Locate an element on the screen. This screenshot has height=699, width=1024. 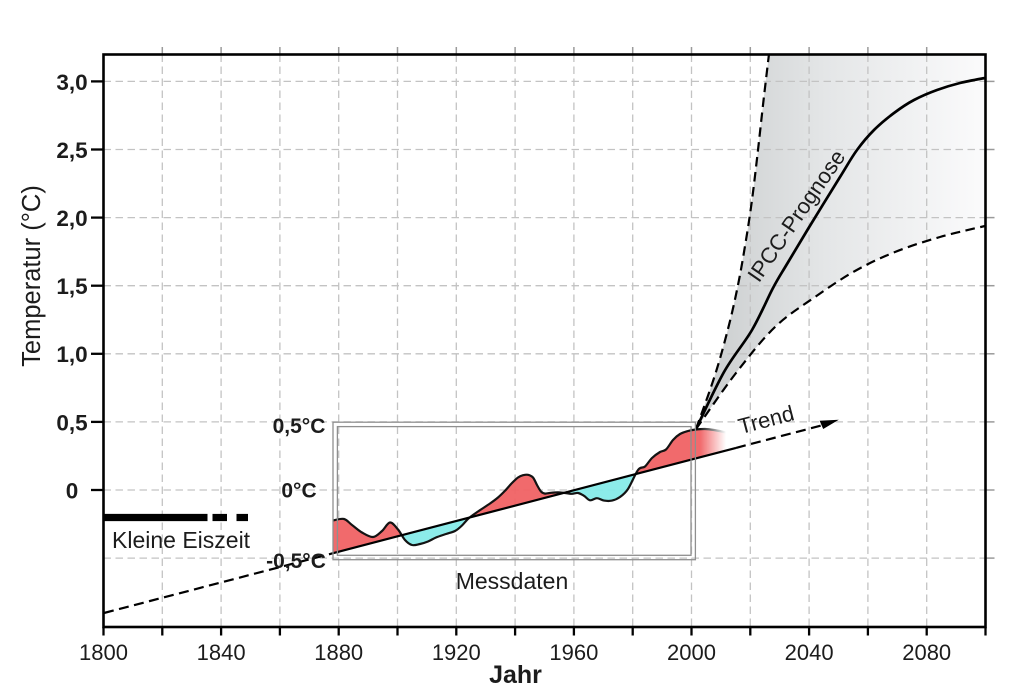
svg-text: 1800 is located at coordinates (103, 652).